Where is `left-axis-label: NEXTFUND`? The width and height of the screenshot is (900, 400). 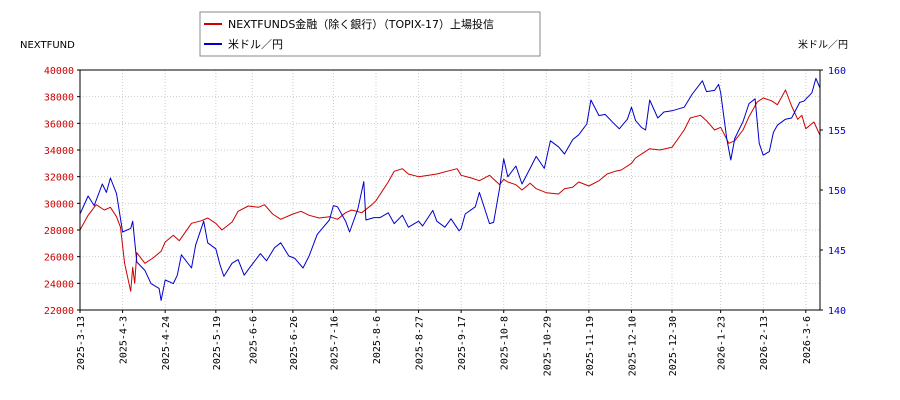
left-axis-label: NEXTFUND is located at coordinates (47, 45).